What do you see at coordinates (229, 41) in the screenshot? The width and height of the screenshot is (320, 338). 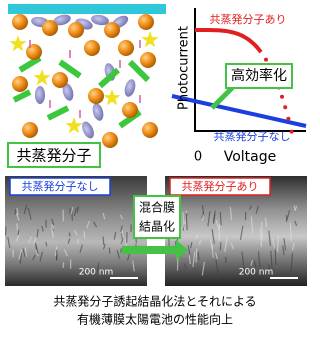 I see `red-curve` at bounding box center [229, 41].